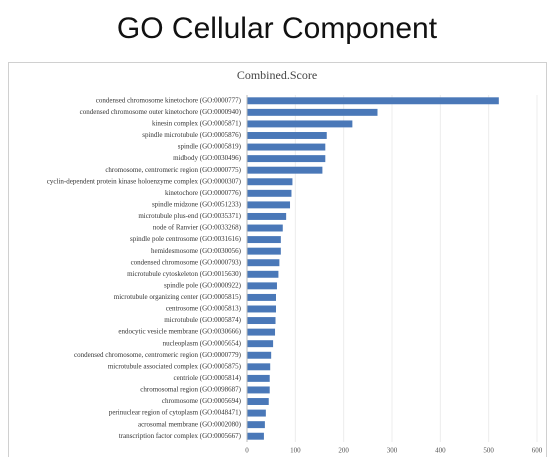  Describe the element at coordinates (190, 424) in the screenshot. I see `y-tick-label: acrosomal membrane (GO:0002080)` at that location.